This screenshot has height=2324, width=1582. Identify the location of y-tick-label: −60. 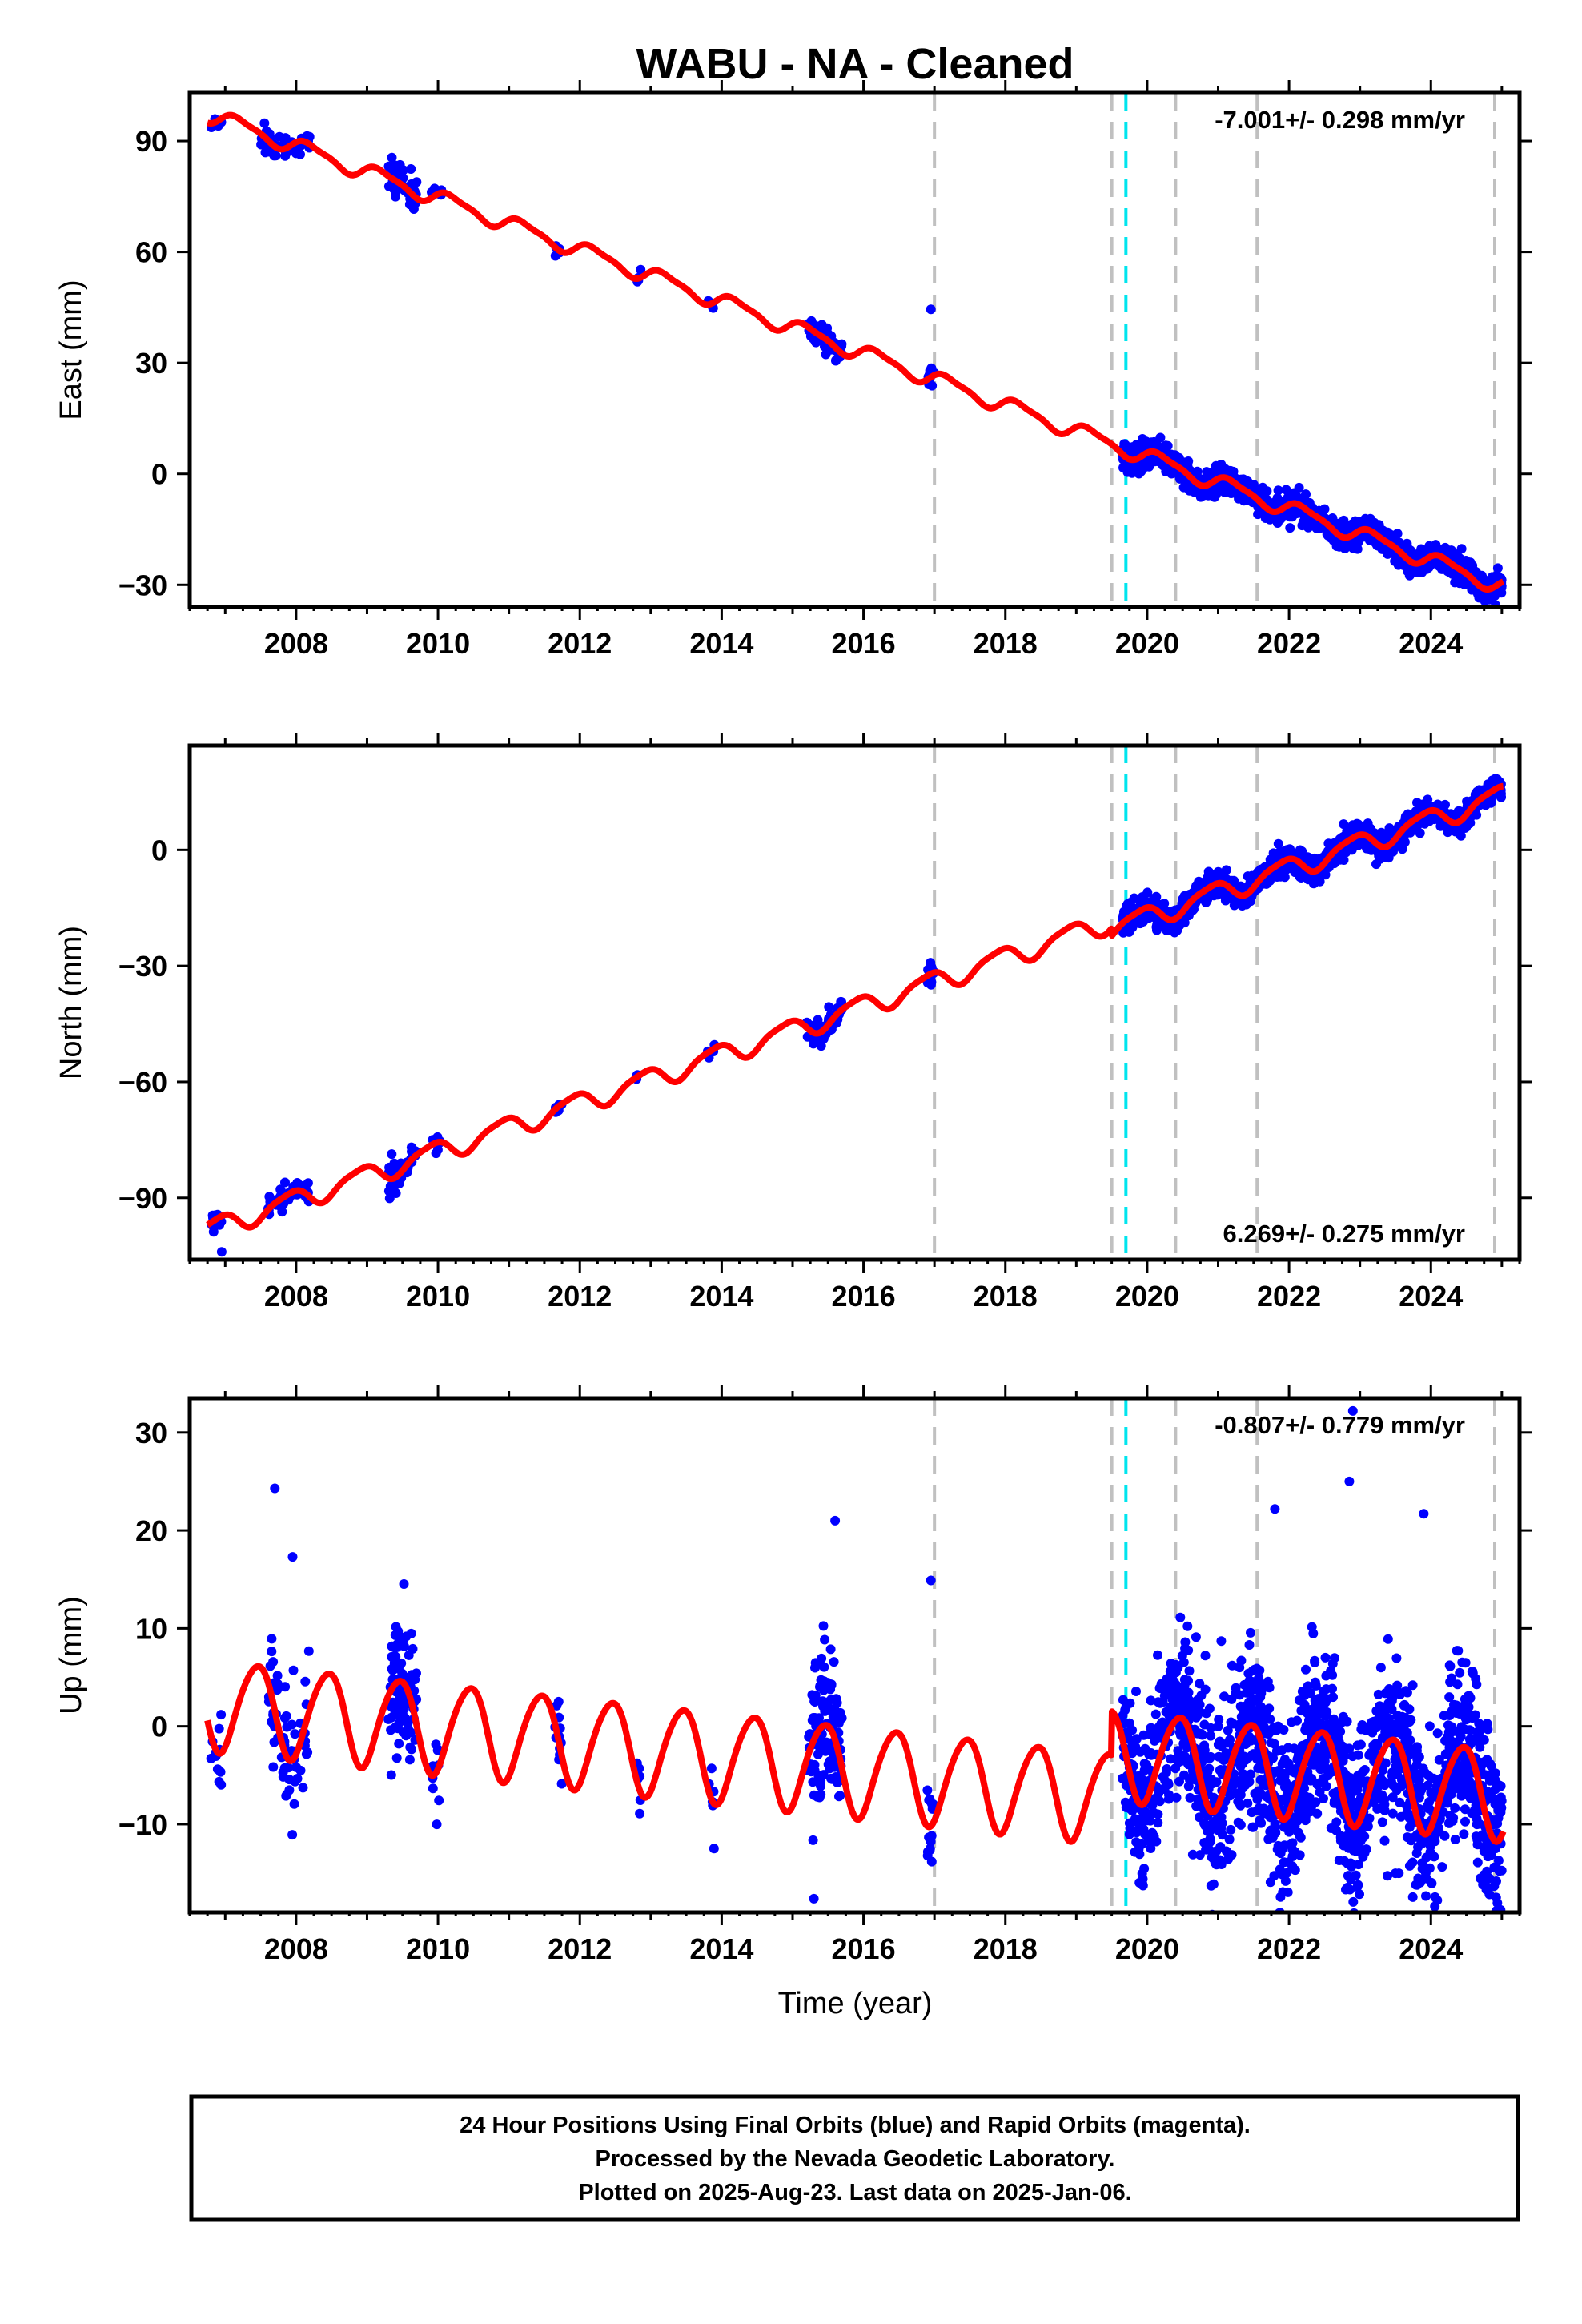
(142, 1082).